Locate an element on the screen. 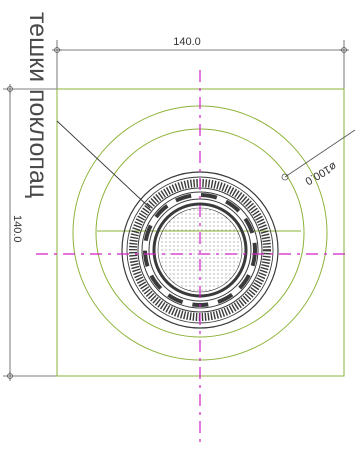 The image size is (361, 455). height-dimension-text: 140.0 is located at coordinates (17, 229).